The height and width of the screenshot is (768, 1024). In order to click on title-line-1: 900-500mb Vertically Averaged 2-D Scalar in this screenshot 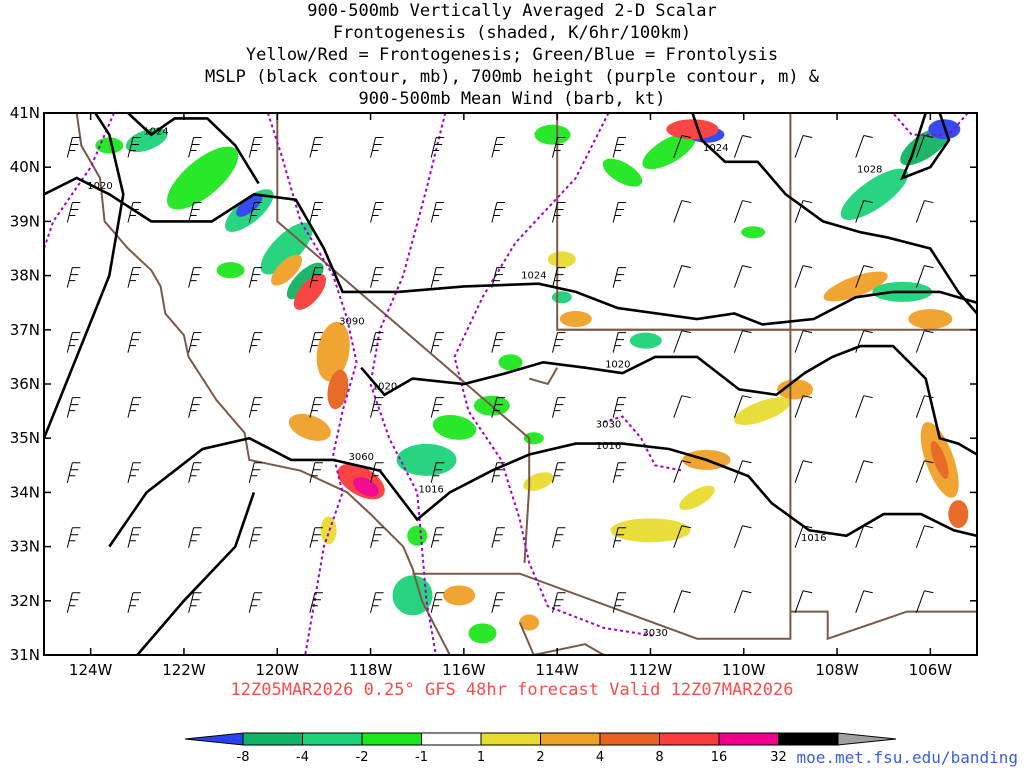, I will do `click(512, 11)`.